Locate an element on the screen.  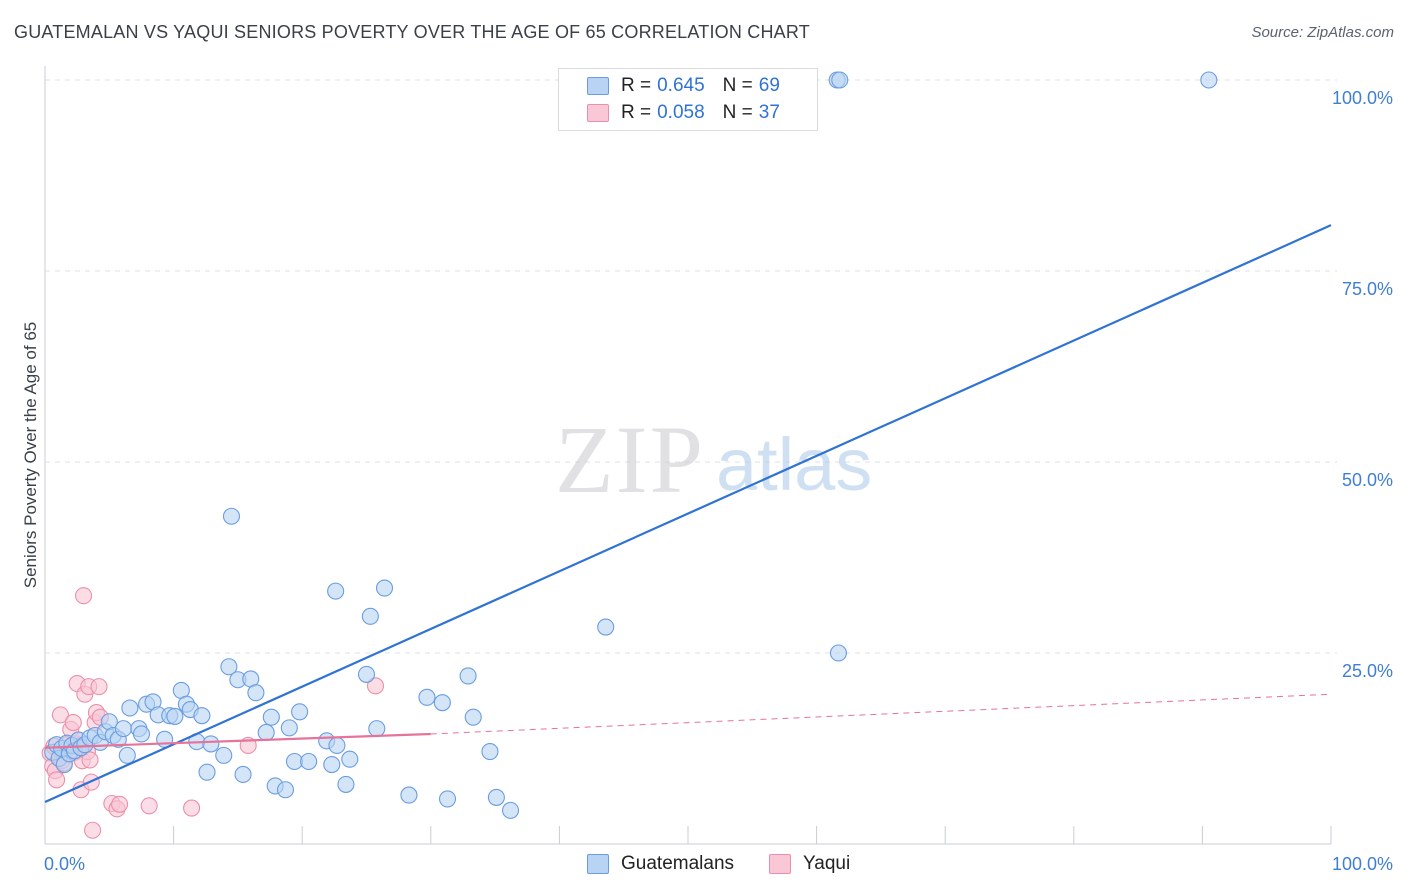
legend-item-guatemalans: Guatemalans is located at coordinates (660, 864).